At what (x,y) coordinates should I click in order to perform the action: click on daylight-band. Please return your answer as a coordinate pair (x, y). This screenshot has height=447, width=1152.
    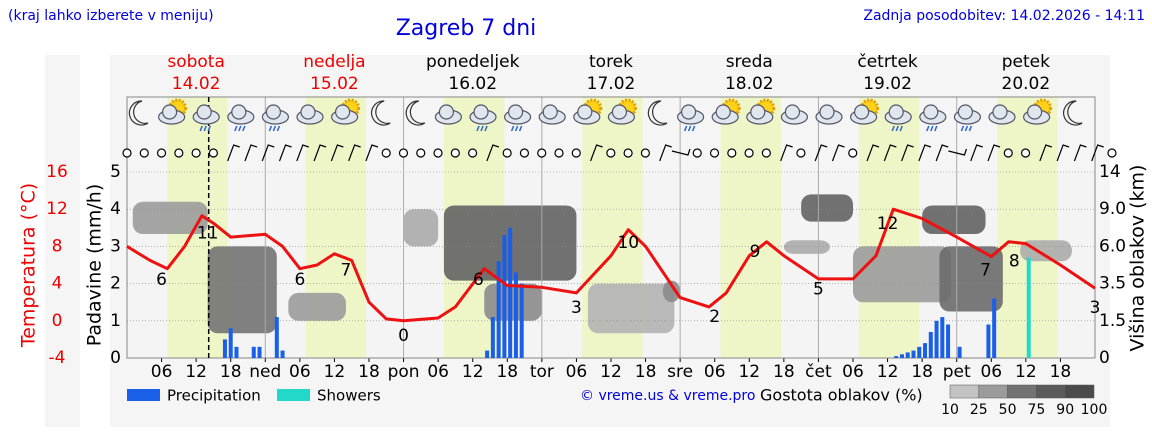
    Looking at the image, I should click on (889, 227).